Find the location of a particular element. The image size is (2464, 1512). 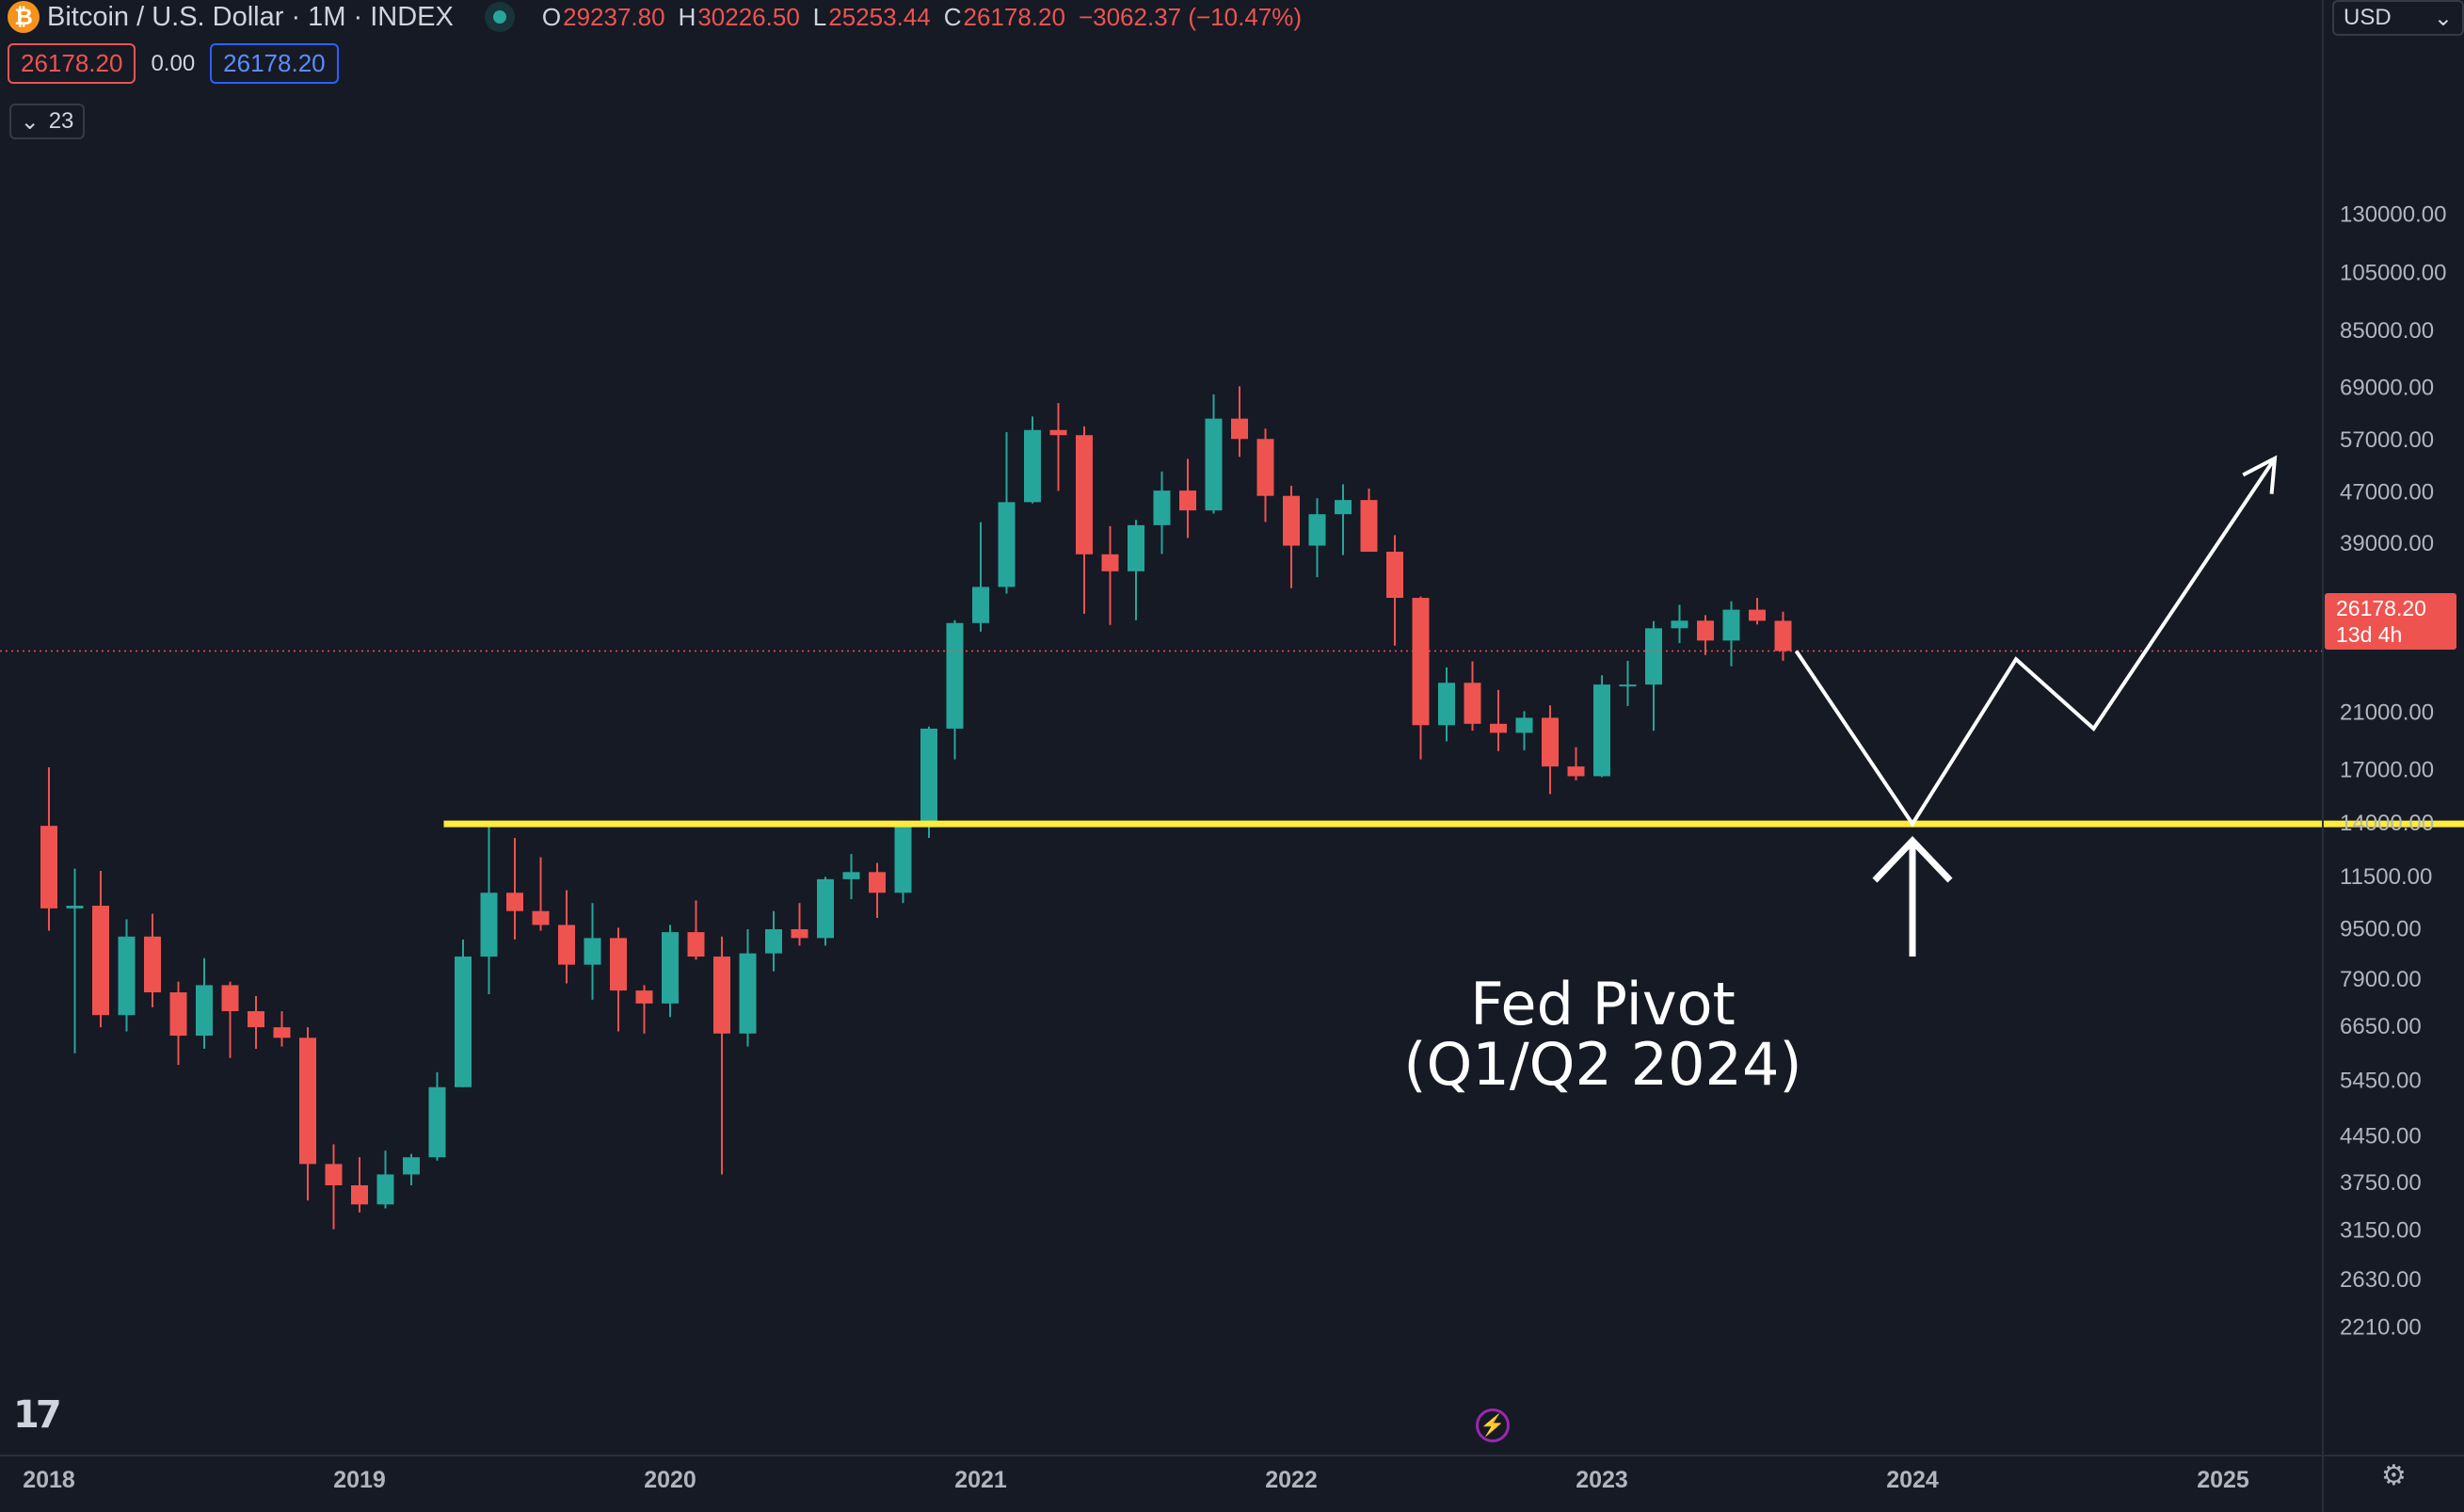

lightning-icon: ⚡ is located at coordinates (1493, 1425).